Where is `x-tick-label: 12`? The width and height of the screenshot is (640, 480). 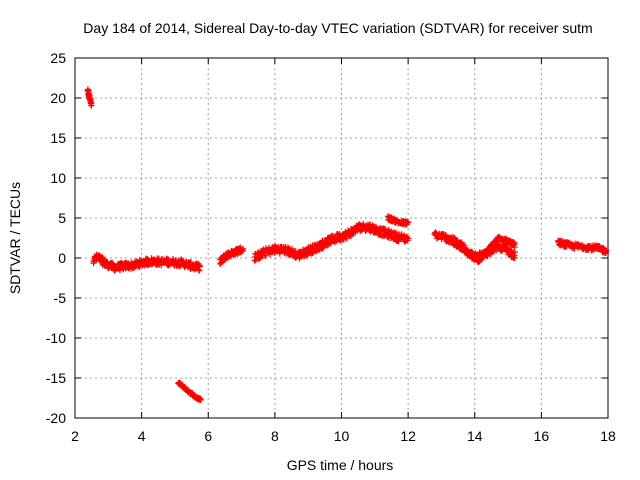 x-tick-label: 12 is located at coordinates (408, 436).